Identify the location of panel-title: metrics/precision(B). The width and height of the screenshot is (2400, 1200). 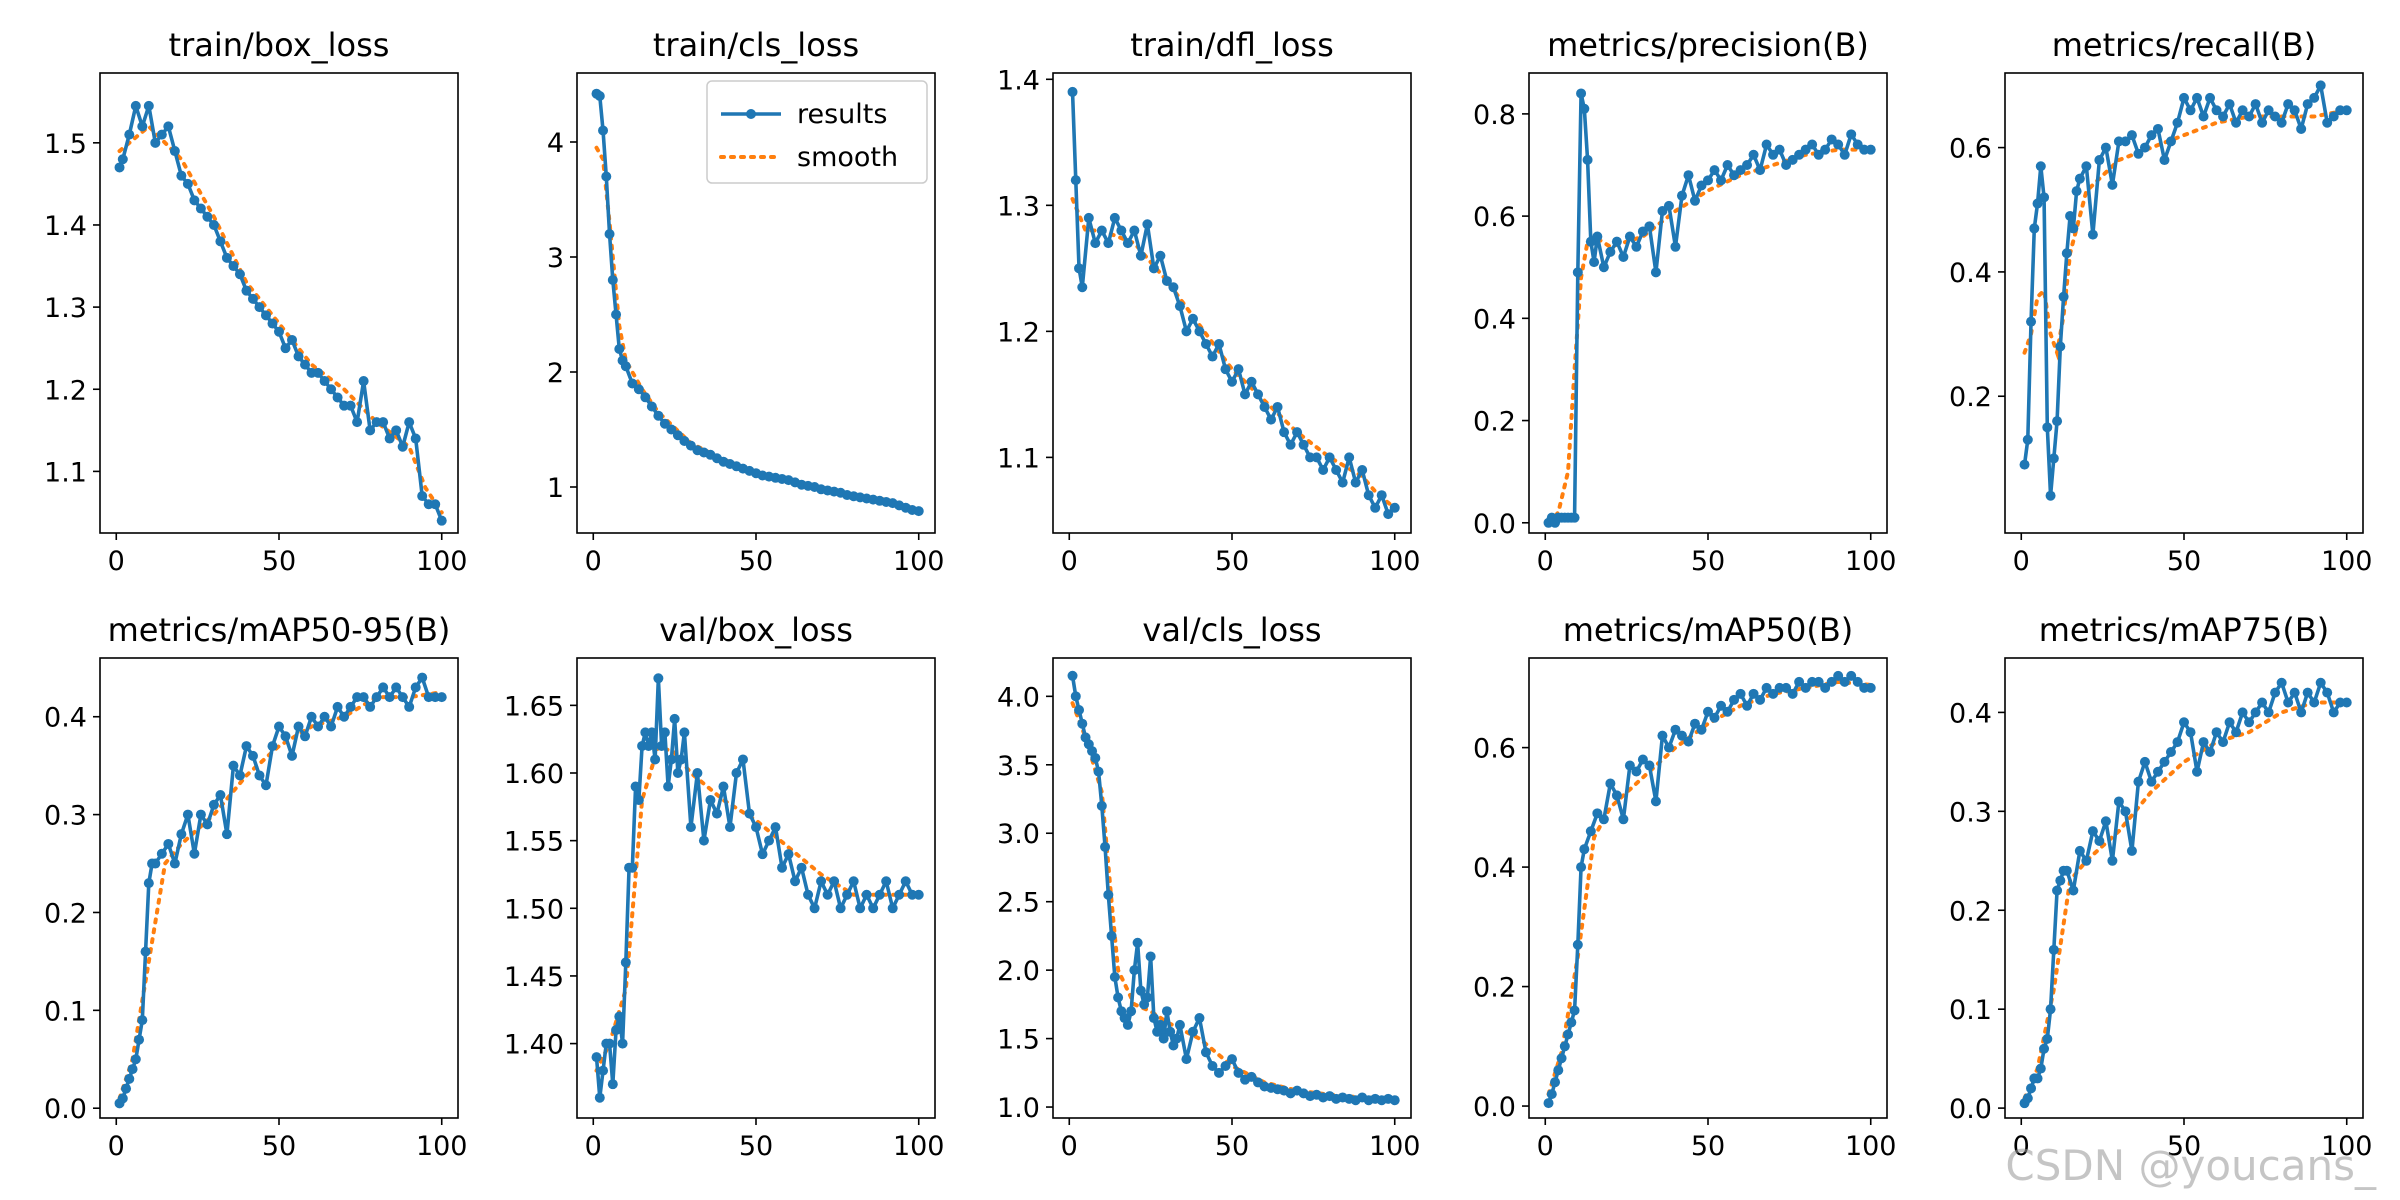
(1708, 45).